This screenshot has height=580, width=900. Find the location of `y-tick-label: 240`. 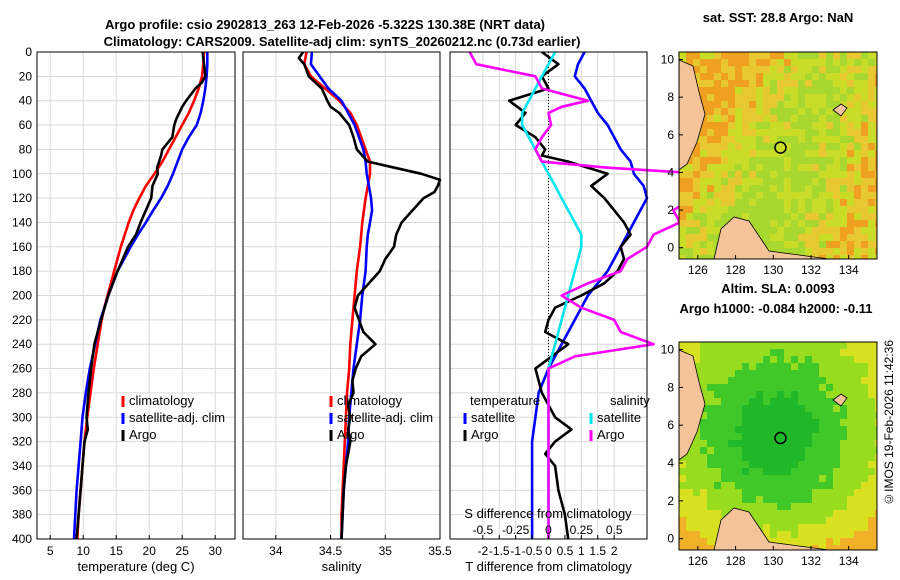

y-tick-label: 240 is located at coordinates (22, 344).